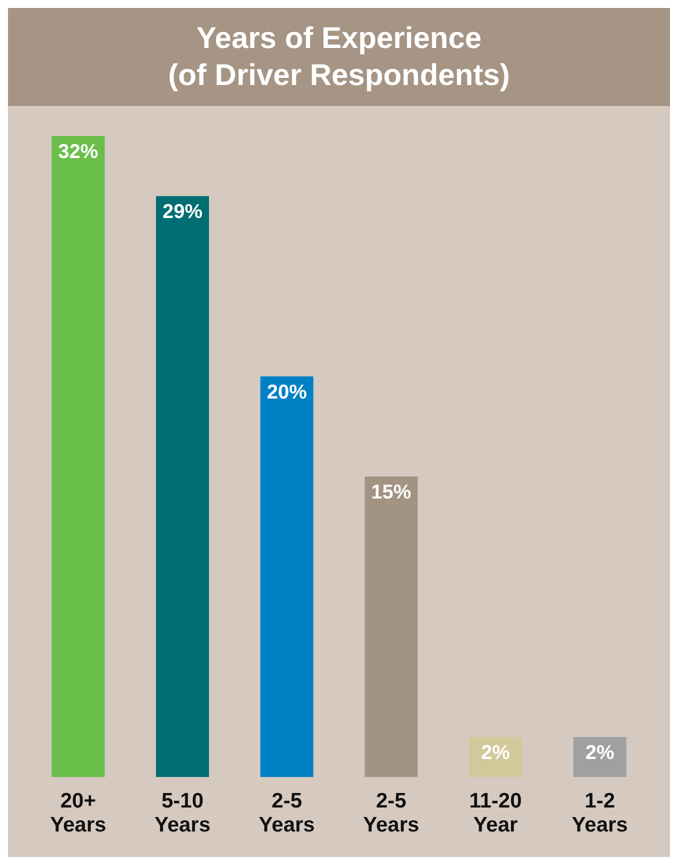 Image resolution: width=678 pixels, height=865 pixels. I want to click on data-label: 29%, so click(182, 212).